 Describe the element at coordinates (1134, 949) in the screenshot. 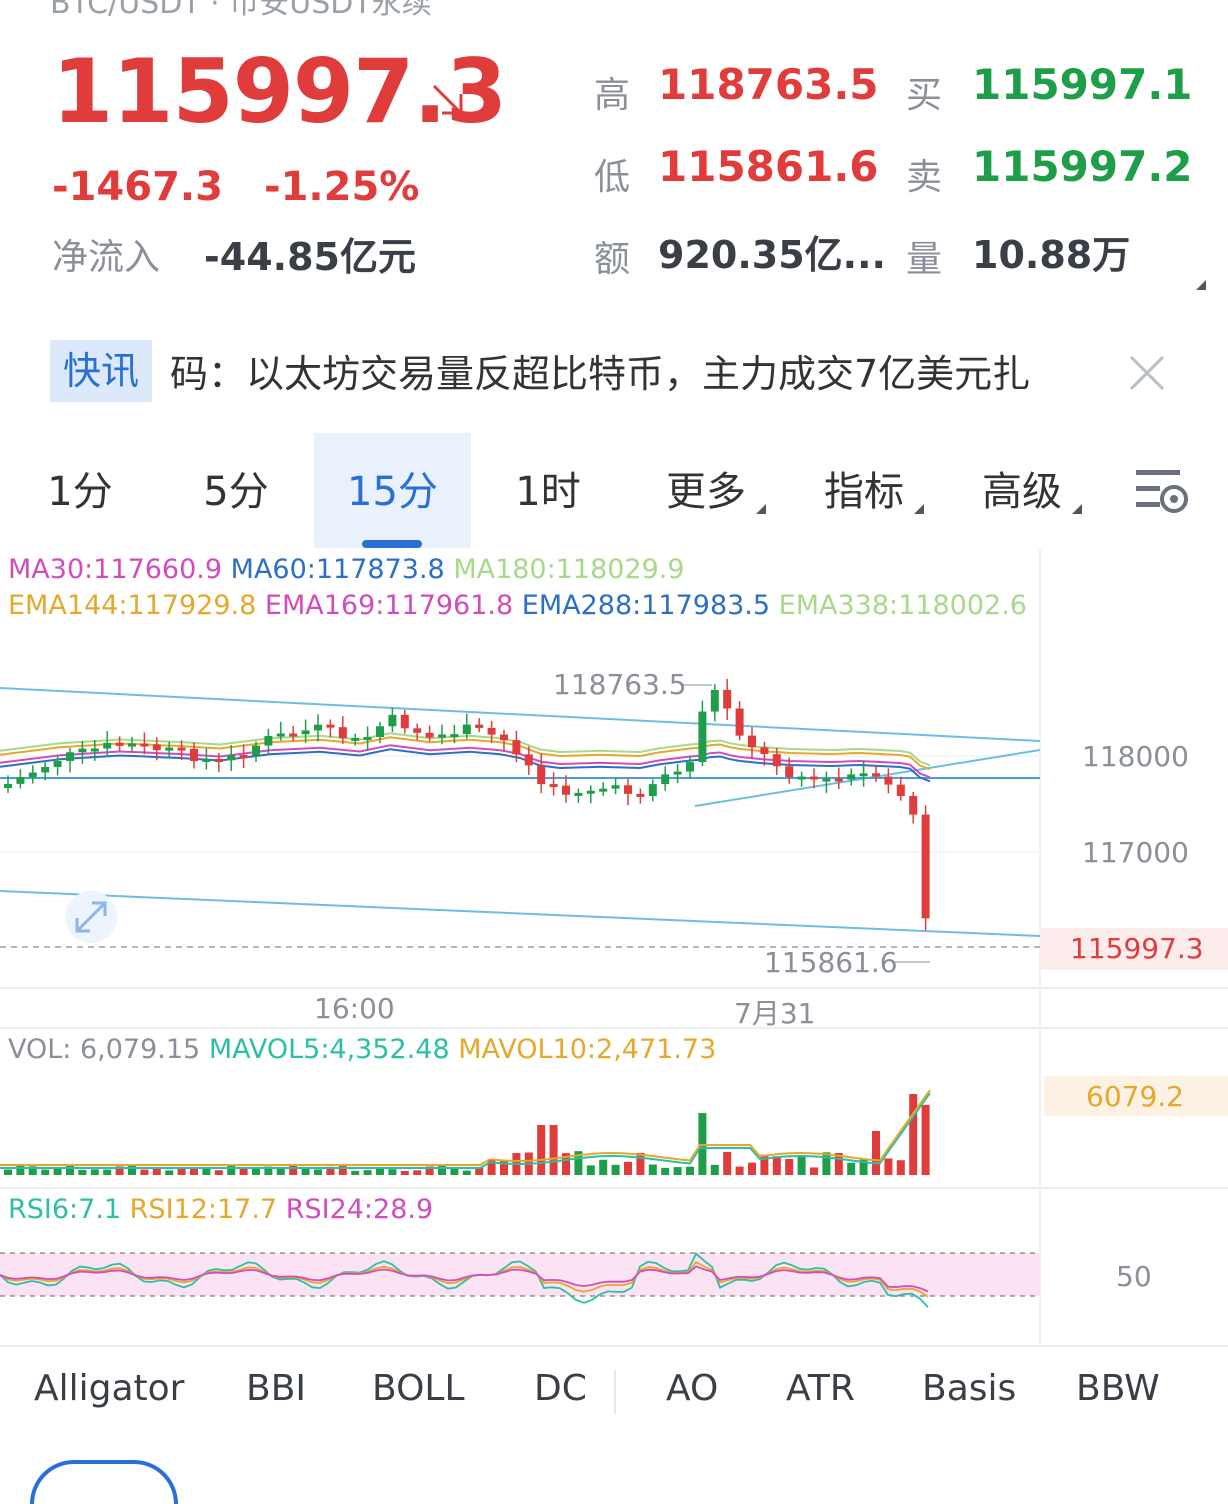

I see `current-price-tag` at that location.